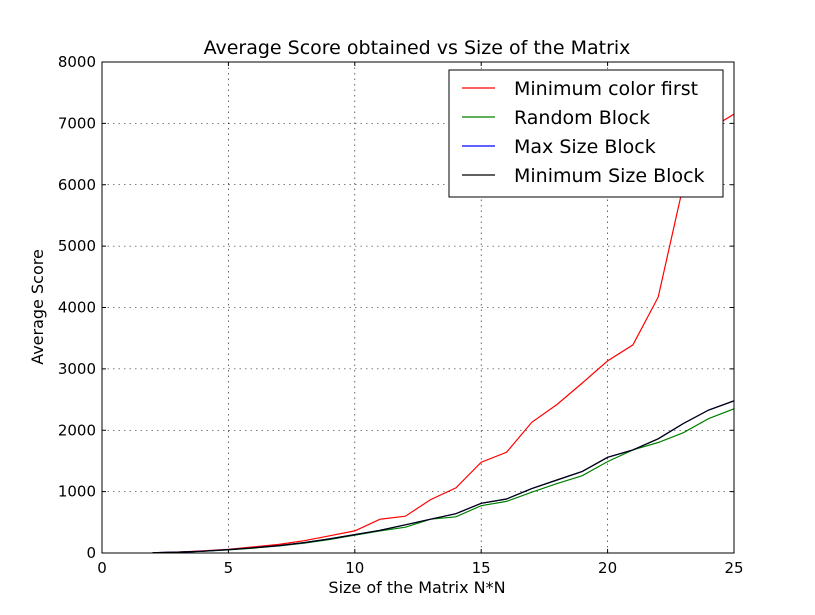 The height and width of the screenshot is (615, 815). I want to click on y-tick-label: 1000, so click(77, 492).